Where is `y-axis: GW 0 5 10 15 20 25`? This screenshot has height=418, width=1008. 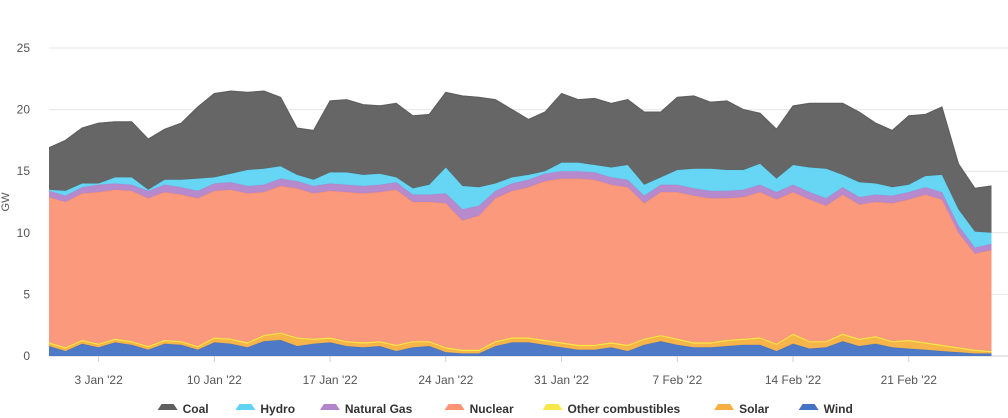 y-axis: GW 0 5 10 15 20 25 is located at coordinates (15, 202).